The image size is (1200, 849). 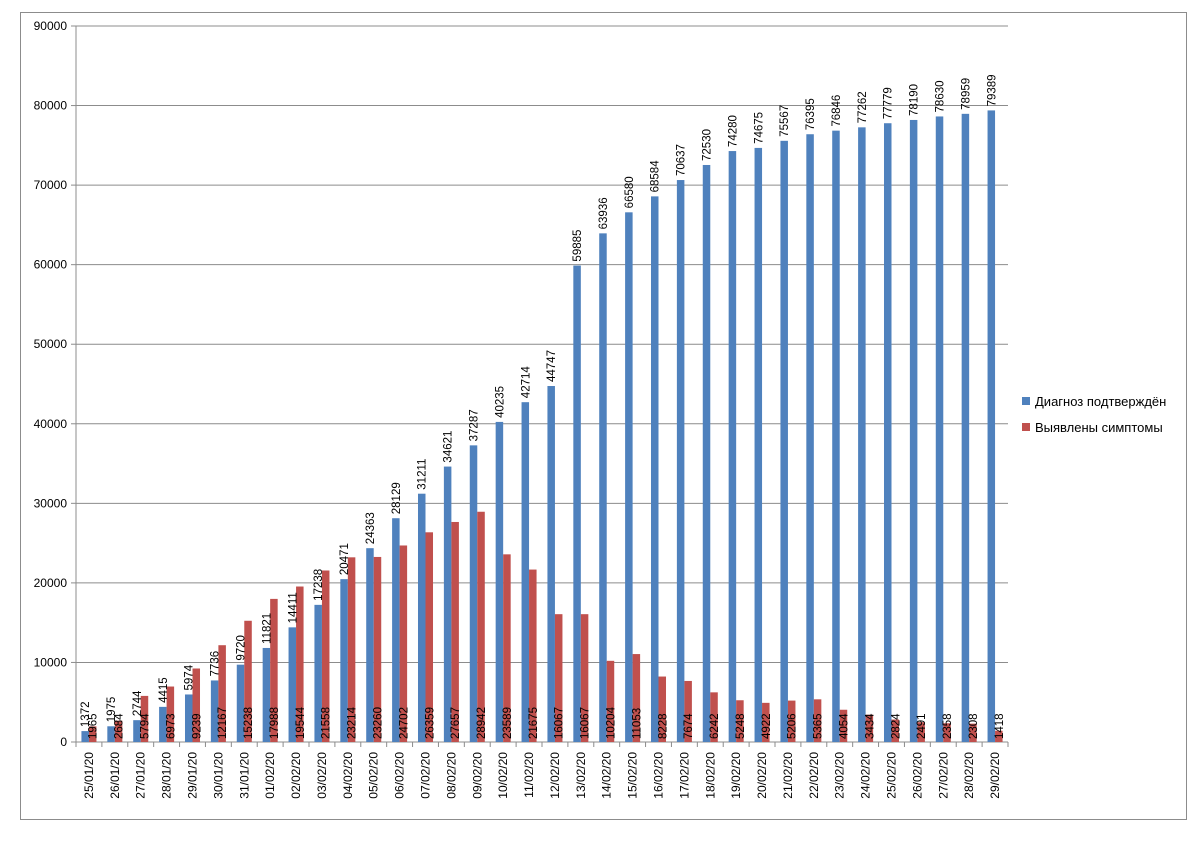 I want to click on x-tick-label: 29/02/20, so click(x=995, y=775).